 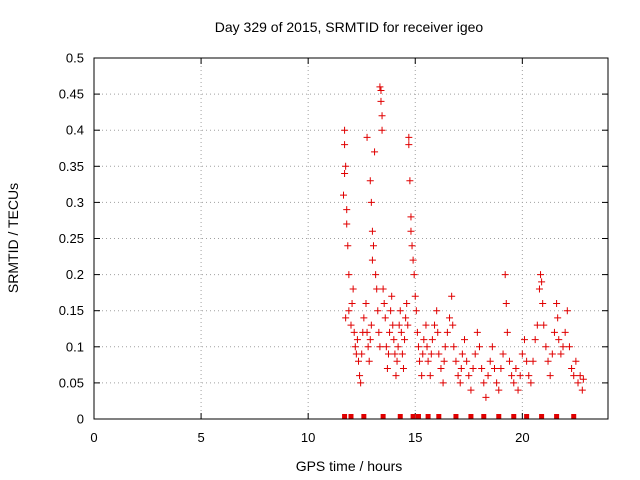 I want to click on x-tick-label: 5, so click(x=200, y=437).